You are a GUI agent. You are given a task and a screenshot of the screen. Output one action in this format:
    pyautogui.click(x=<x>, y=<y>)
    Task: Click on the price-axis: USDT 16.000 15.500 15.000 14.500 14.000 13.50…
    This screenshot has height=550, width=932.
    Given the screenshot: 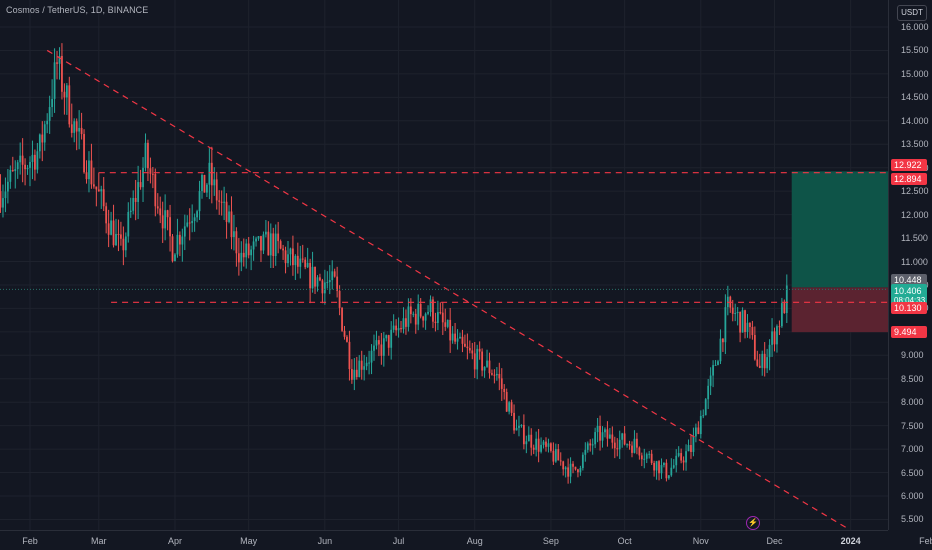 What is the action you would take?
    pyautogui.click(x=910, y=265)
    